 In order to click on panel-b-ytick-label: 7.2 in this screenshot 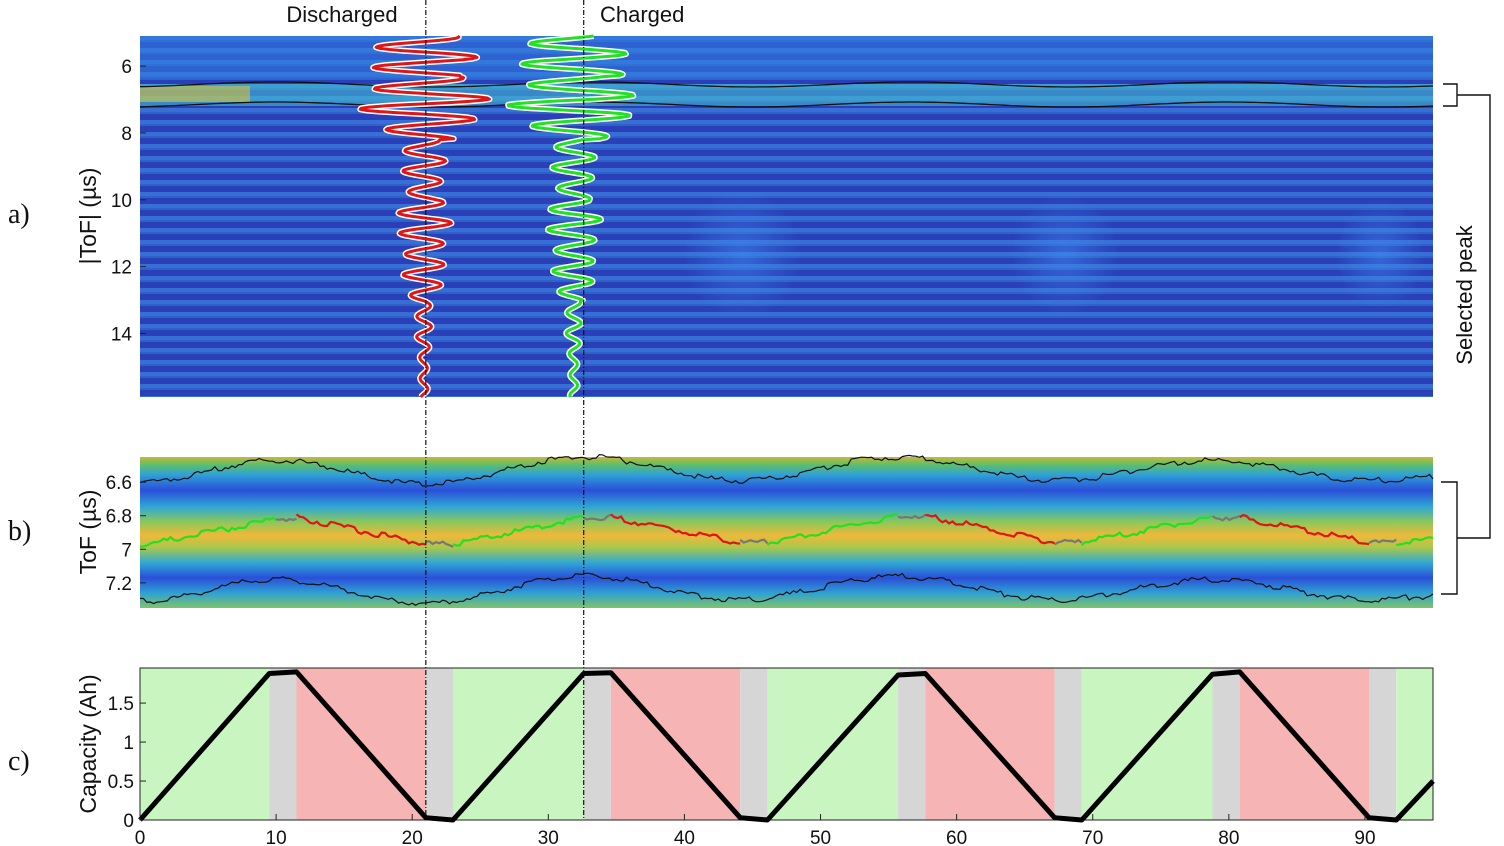, I will do `click(119, 584)`.